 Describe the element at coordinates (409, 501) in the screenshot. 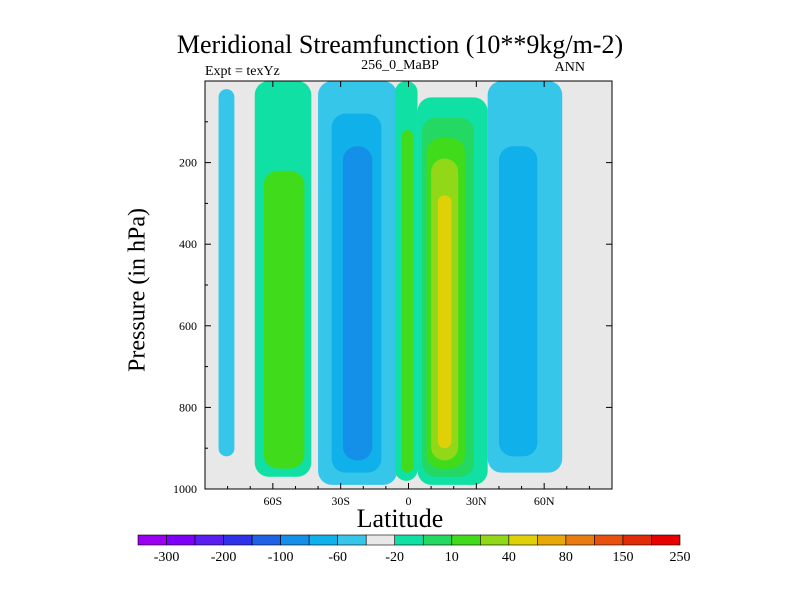

I see `x-tick-label: 0` at that location.